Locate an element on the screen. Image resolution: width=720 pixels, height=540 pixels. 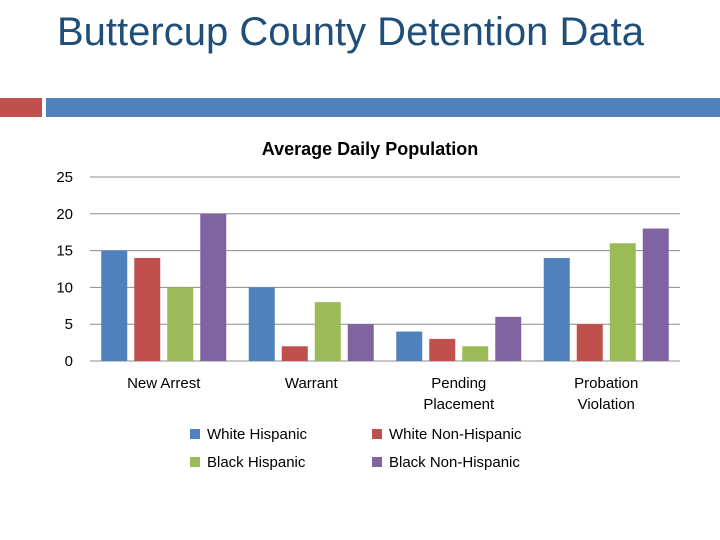
x-tick-label: Pending Placement is located at coordinates (459, 394).